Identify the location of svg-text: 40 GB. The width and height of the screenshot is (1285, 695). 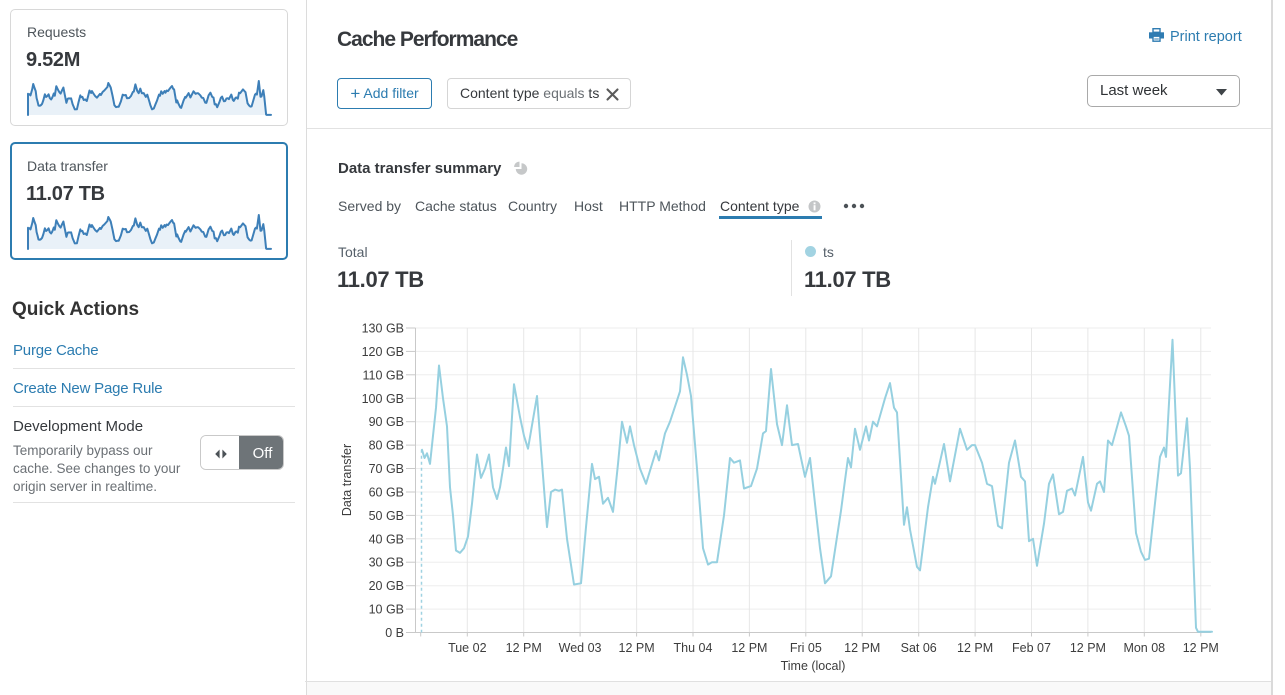
(386, 539).